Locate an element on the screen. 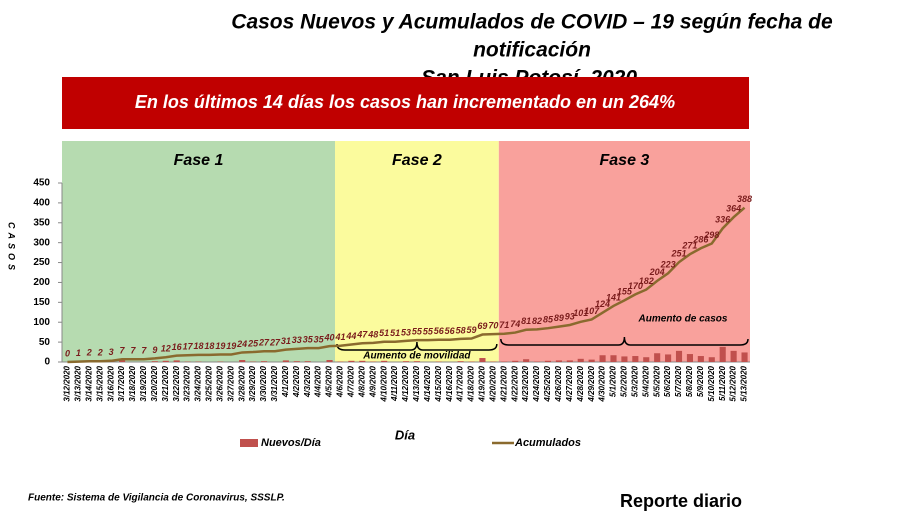 The image size is (903, 525). x-tick-label: 4/27/2020 is located at coordinates (569, 383).